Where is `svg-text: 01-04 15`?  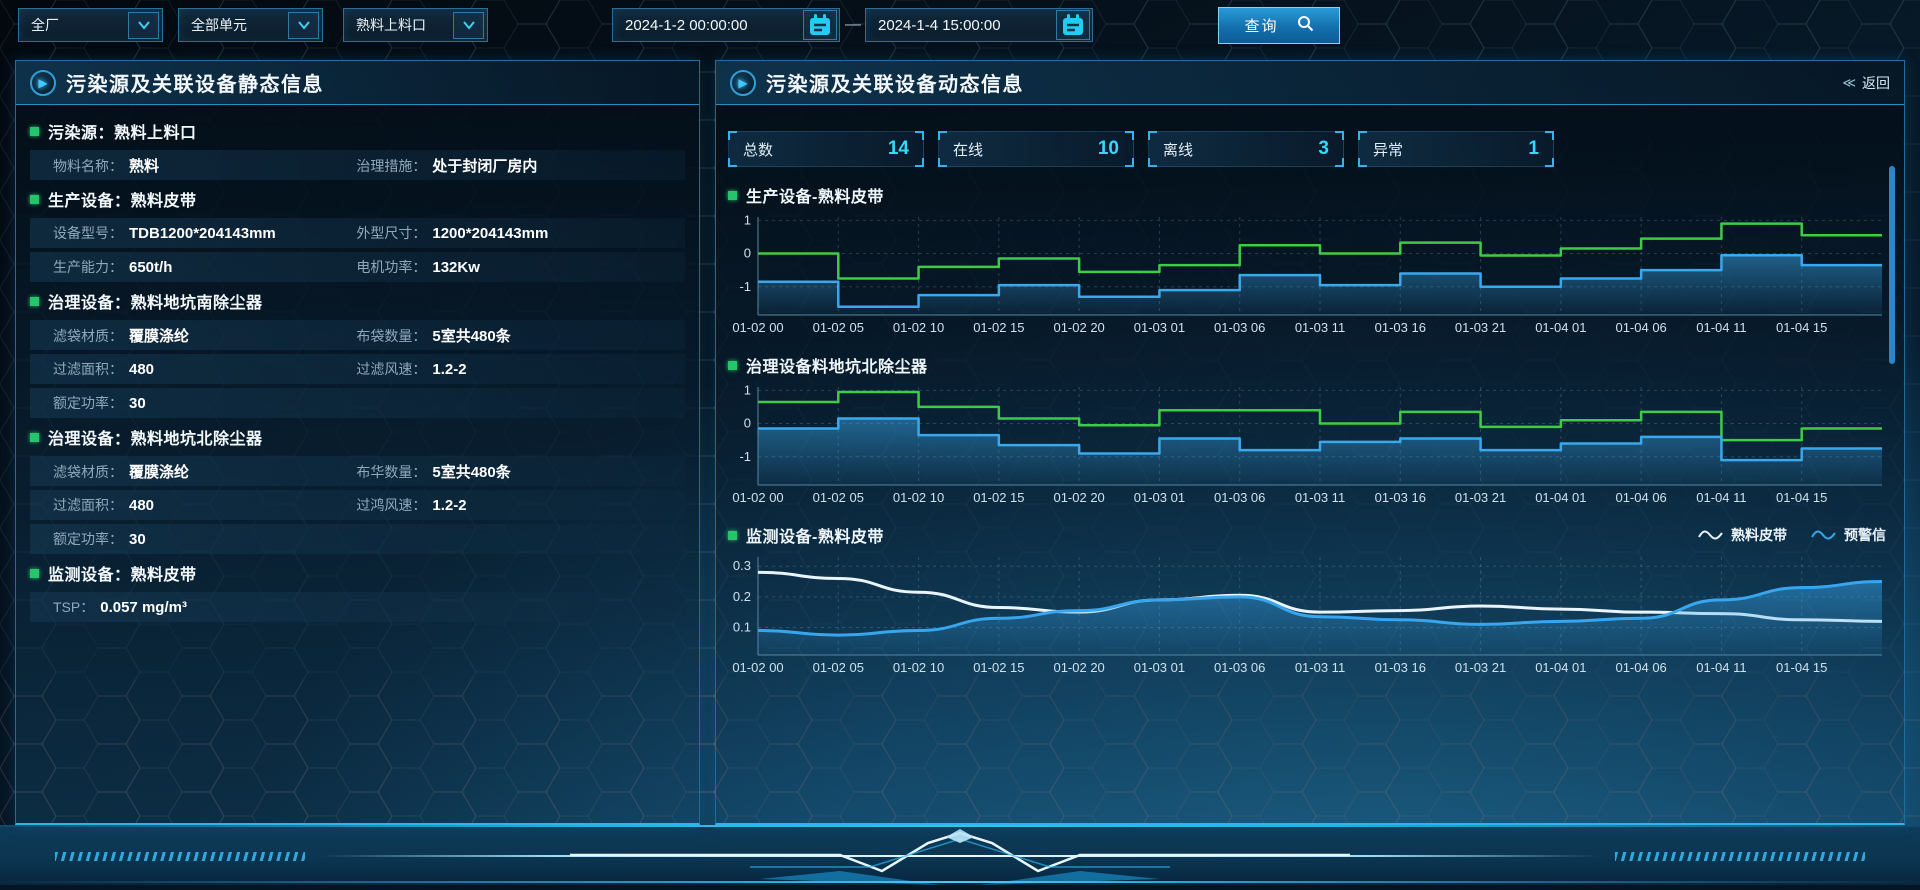 svg-text: 01-04 15 is located at coordinates (1801, 327).